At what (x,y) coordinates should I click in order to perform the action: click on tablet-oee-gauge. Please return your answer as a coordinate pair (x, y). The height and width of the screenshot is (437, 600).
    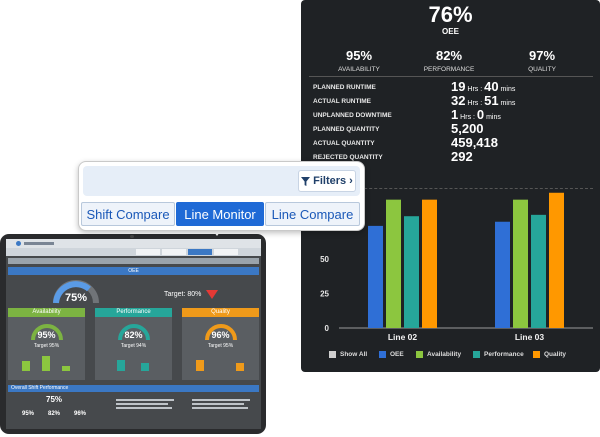
    Looking at the image, I should click on (76, 292).